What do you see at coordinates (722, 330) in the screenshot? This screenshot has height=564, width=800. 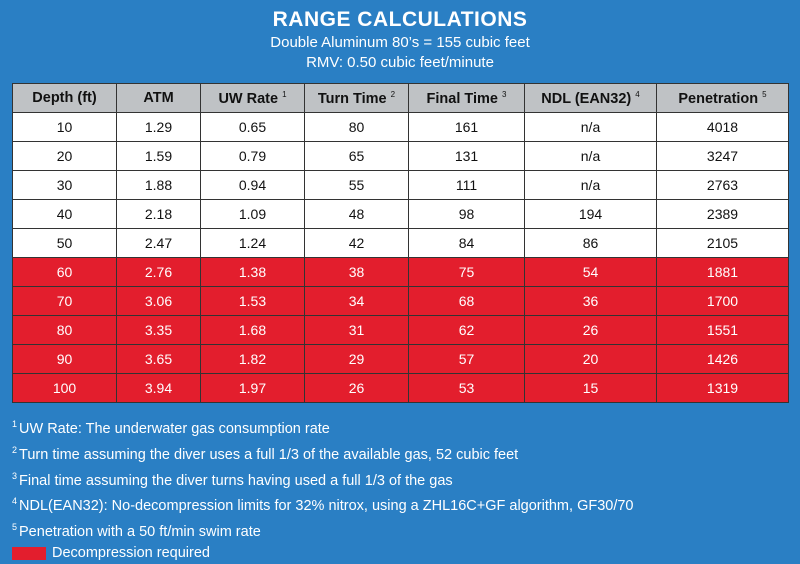 I see `table-cell: 1551` at bounding box center [722, 330].